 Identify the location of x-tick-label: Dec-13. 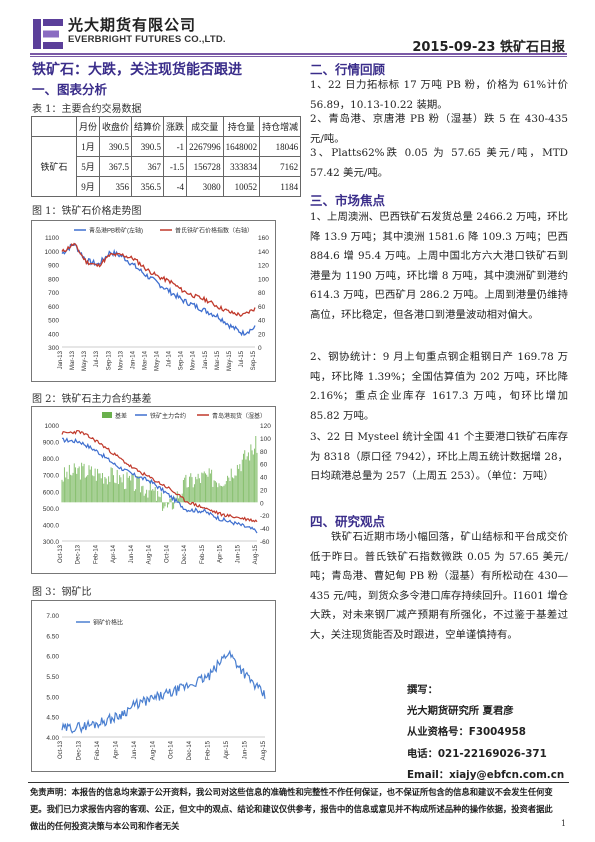
(79, 750).